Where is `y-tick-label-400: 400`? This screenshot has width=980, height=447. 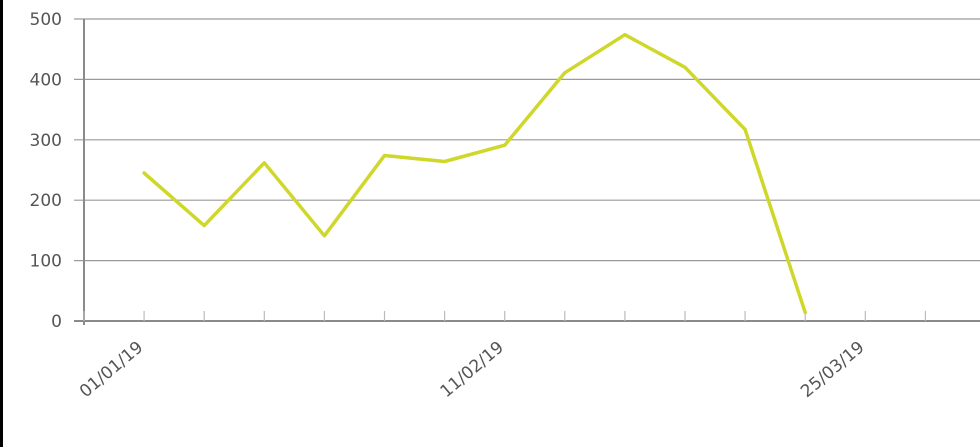 y-tick-label-400: 400 is located at coordinates (46, 80).